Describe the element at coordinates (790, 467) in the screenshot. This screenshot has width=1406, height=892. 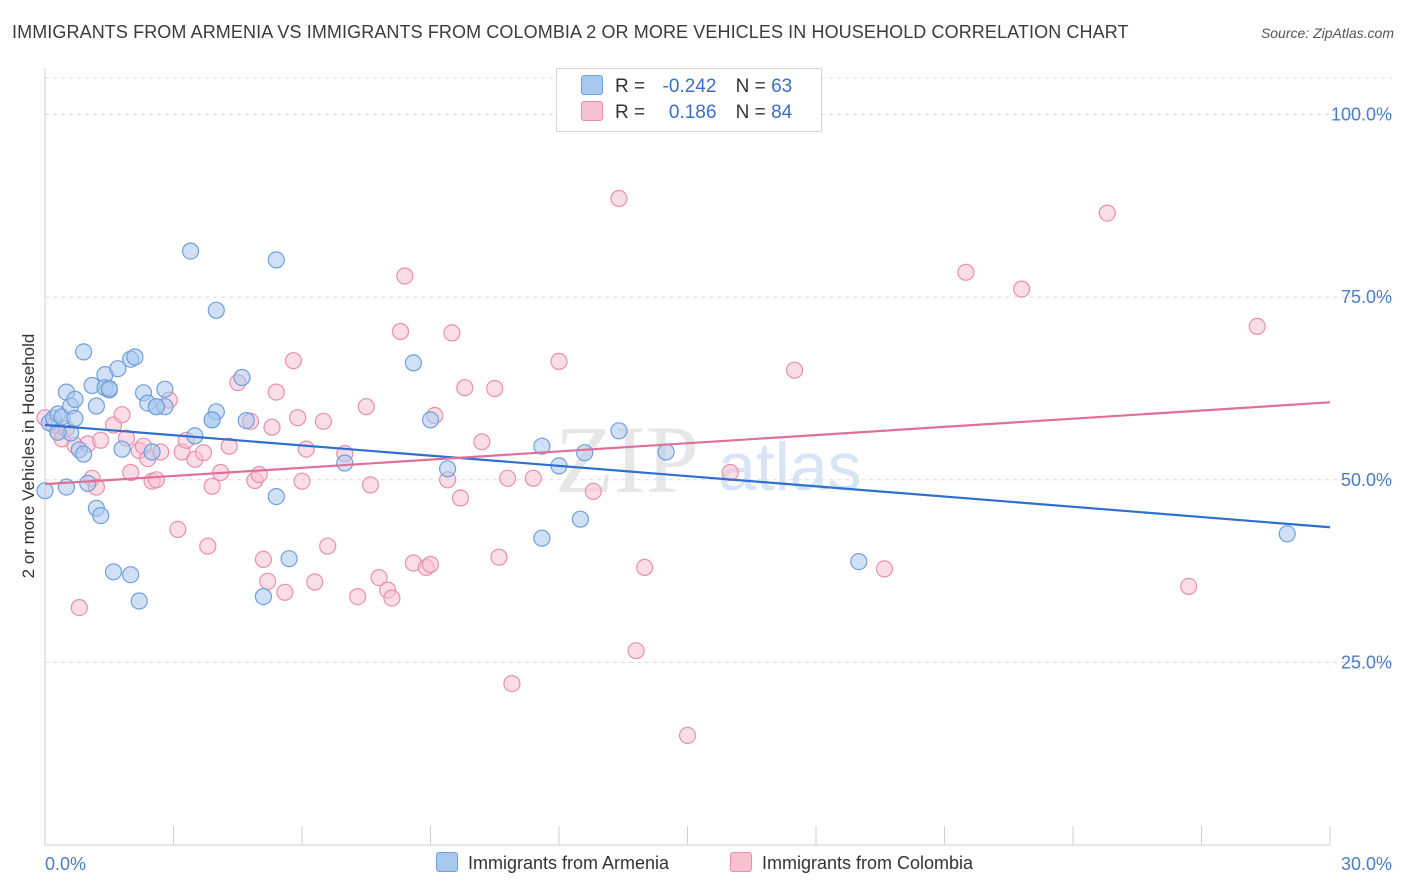
I see `watermark-atlas: atlas` at that location.